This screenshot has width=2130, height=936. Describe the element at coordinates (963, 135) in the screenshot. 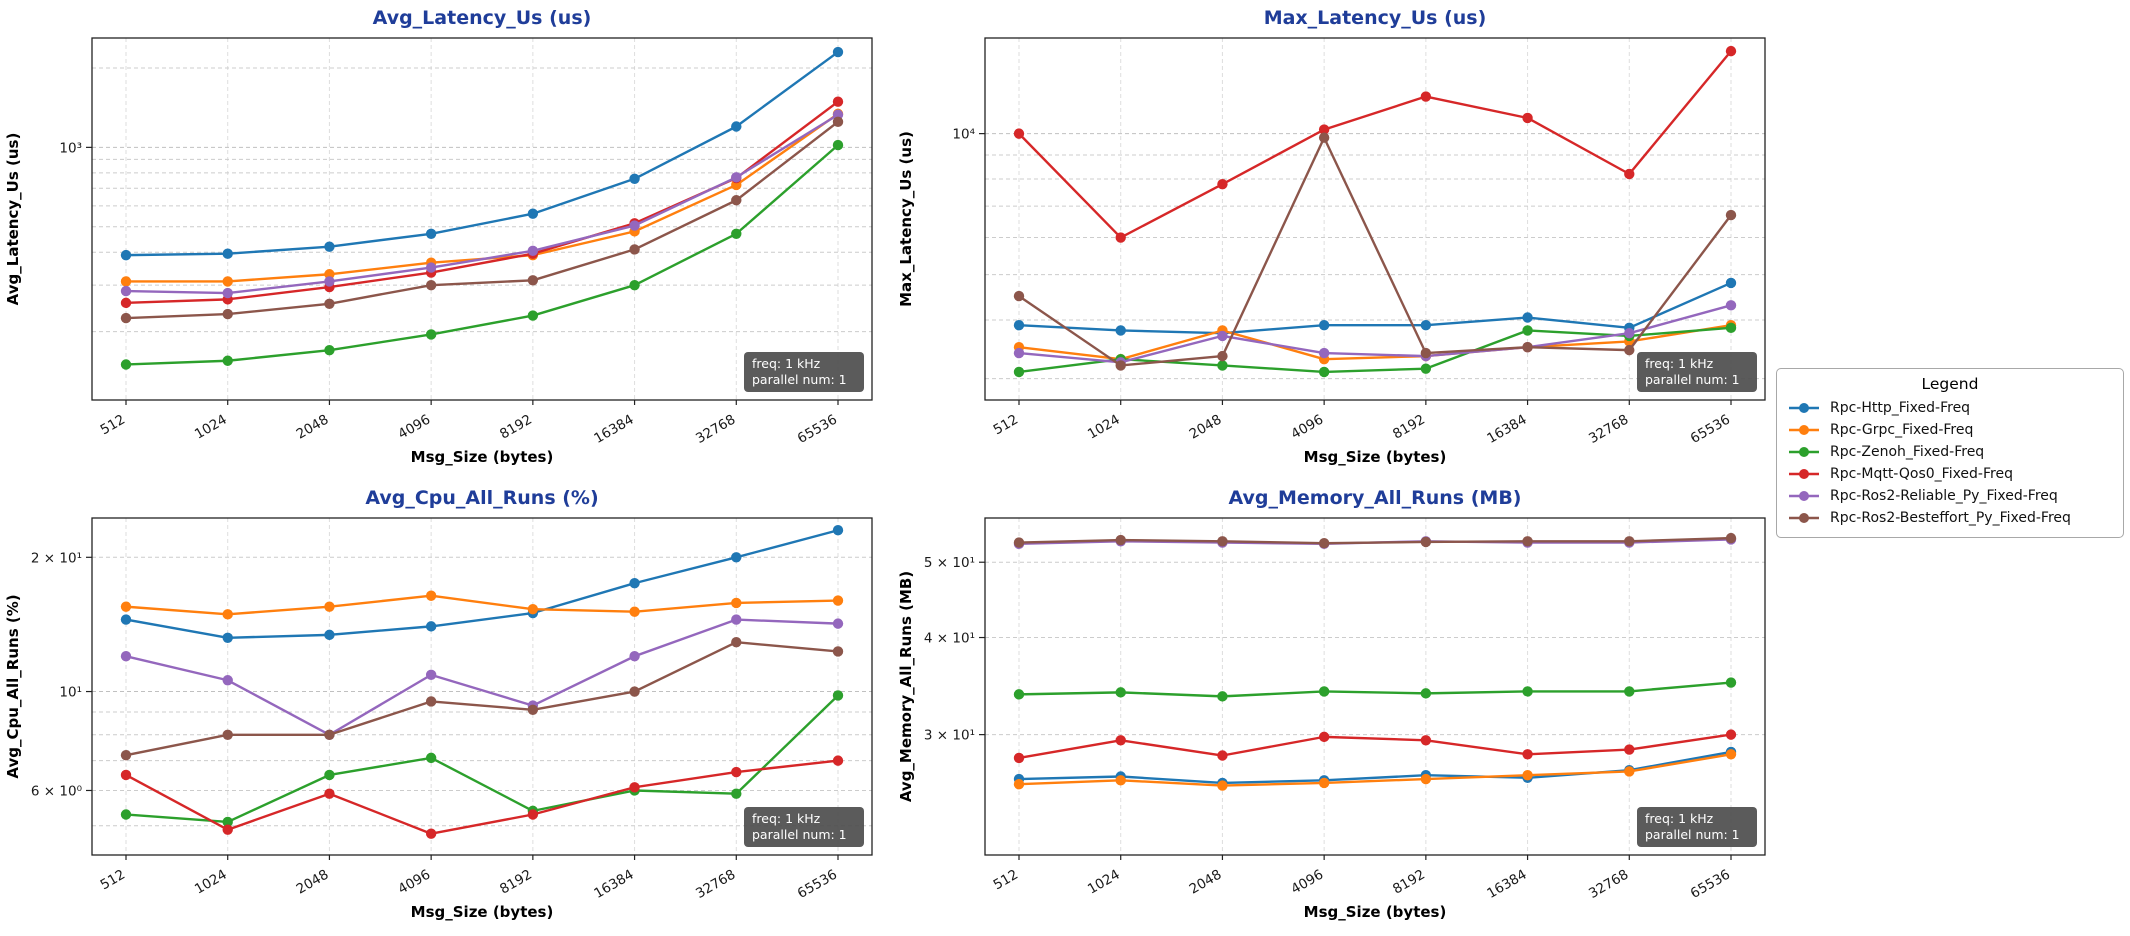

I see `y-tick-label: 10⁴` at that location.